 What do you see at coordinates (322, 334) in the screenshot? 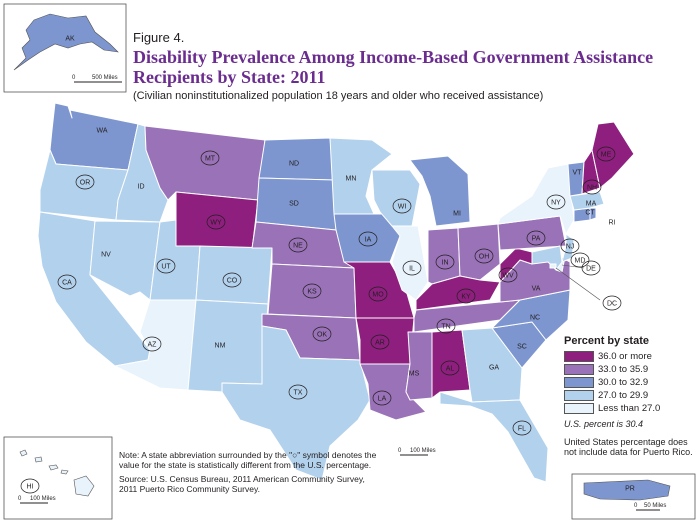
I see `significance-circle-ok` at bounding box center [322, 334].